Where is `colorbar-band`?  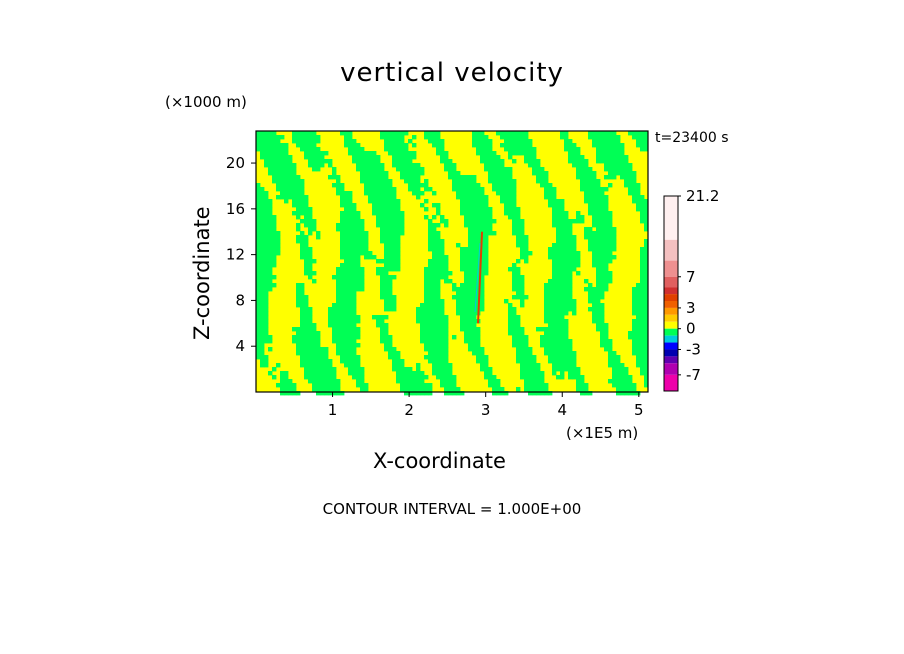 colorbar-band is located at coordinates (671, 353).